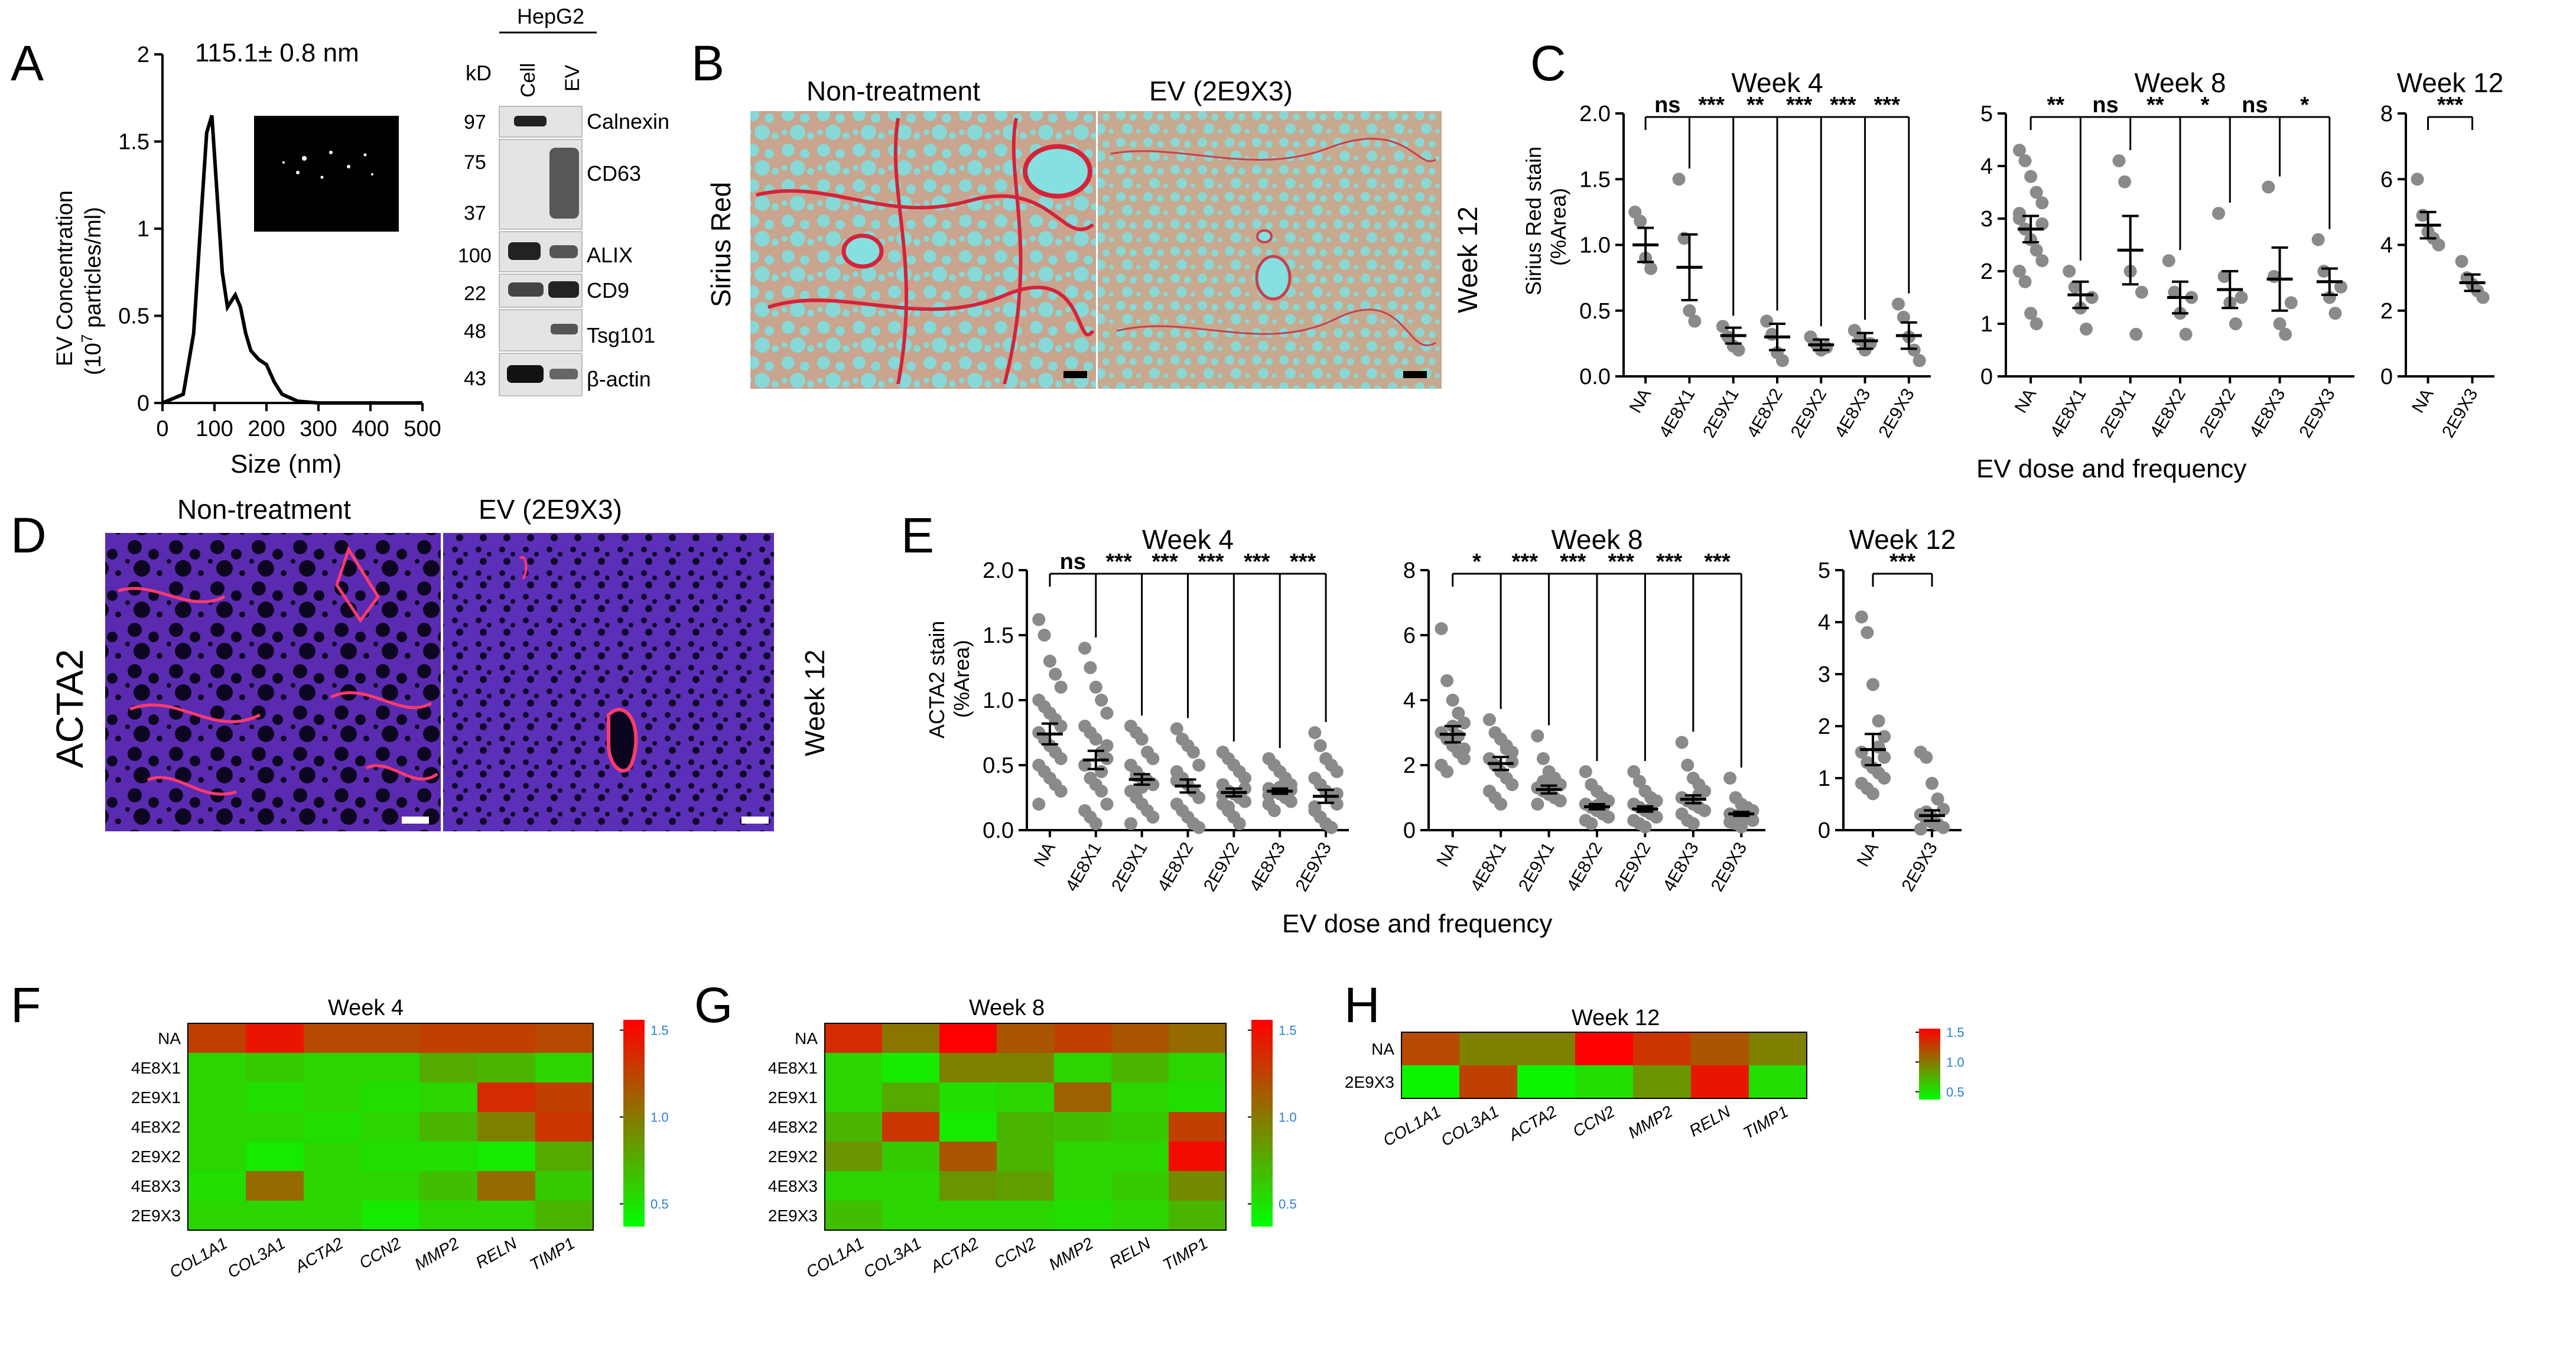 This screenshot has width=2576, height=1356. I want to click on band-cd9-cell, so click(526, 289).